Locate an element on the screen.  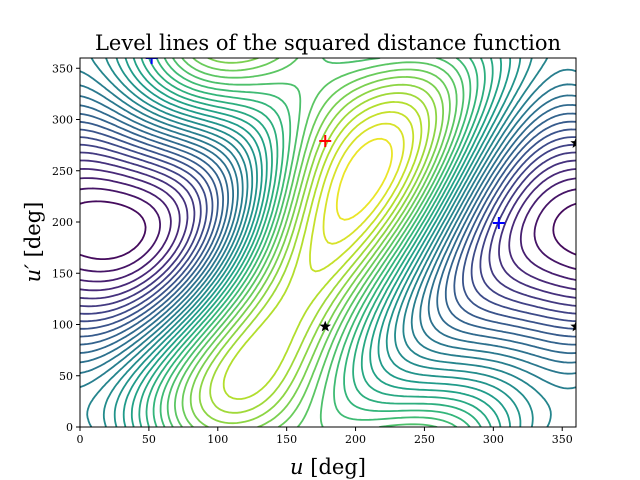
y-axis-label-var: u′ is located at coordinates (33, 273).